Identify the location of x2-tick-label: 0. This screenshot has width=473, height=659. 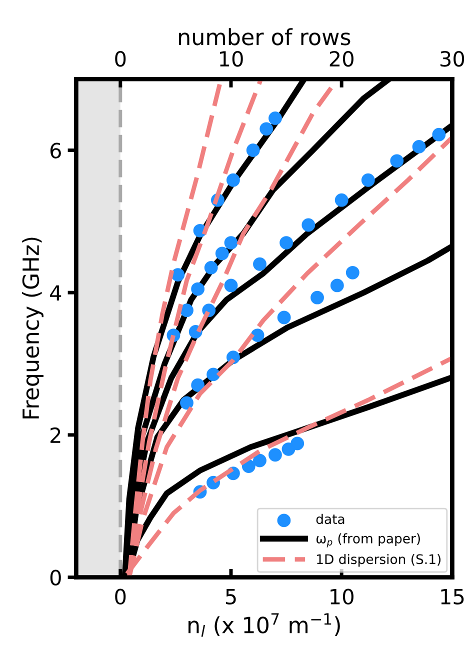
(120, 58).